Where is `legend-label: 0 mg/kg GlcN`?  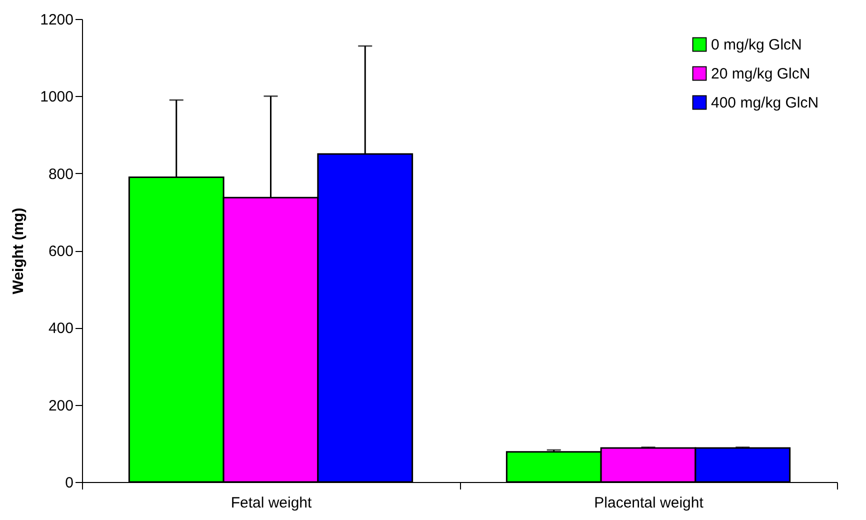 legend-label: 0 mg/kg GlcN is located at coordinates (756, 45).